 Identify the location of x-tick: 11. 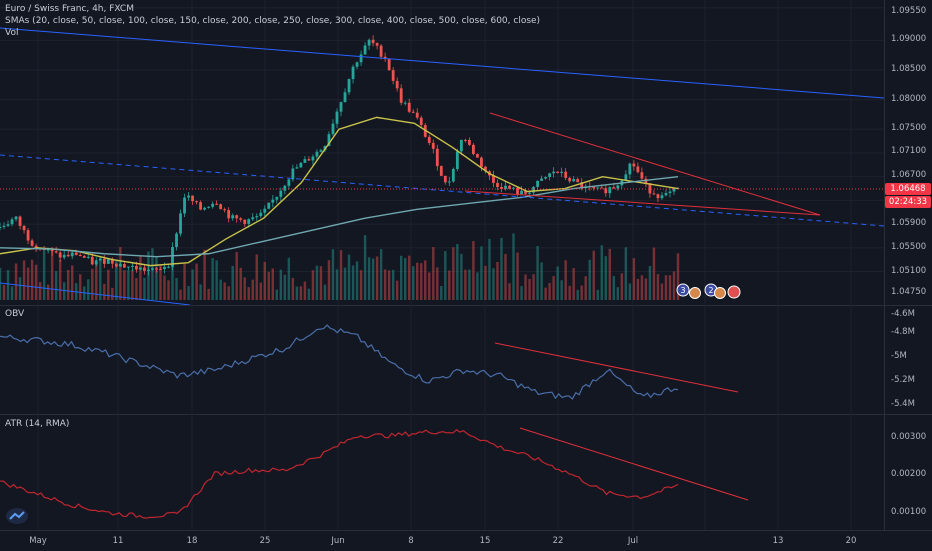
(118, 541).